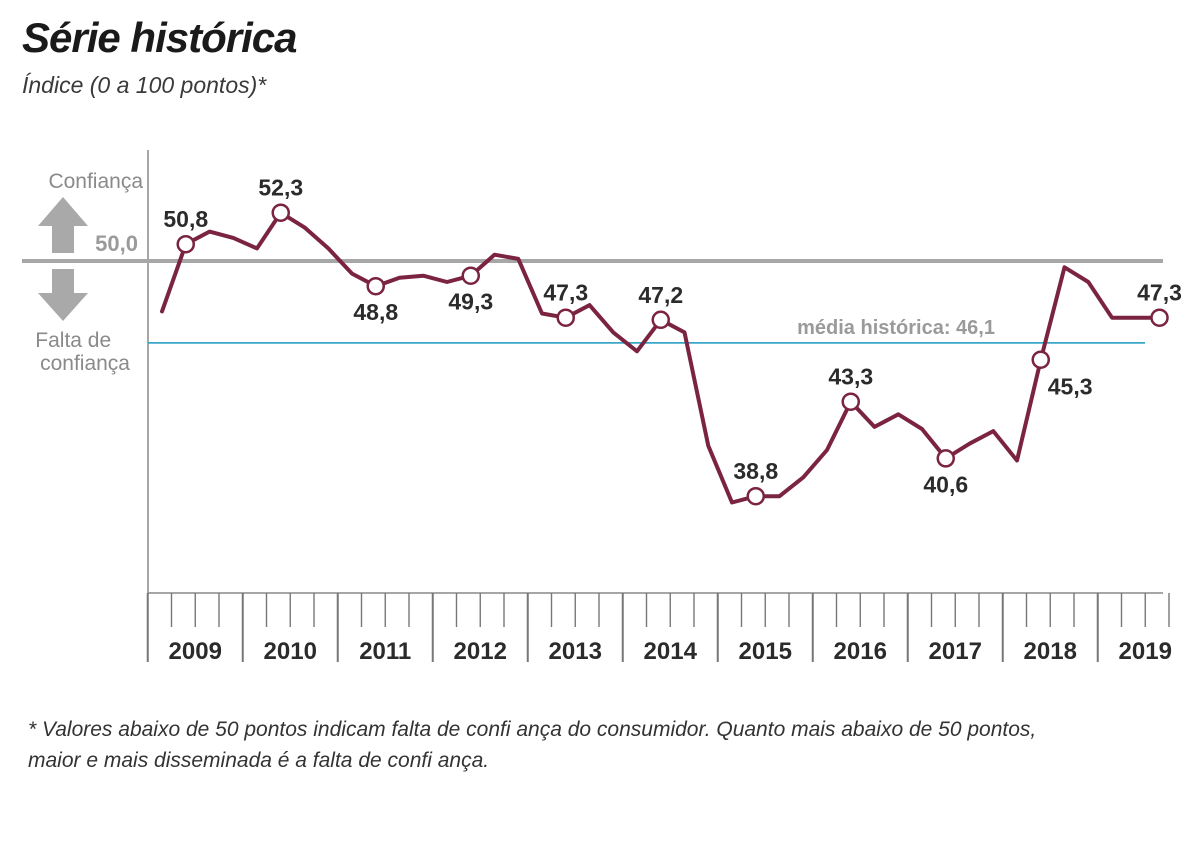  What do you see at coordinates (1145, 651) in the screenshot?
I see `year-label: 2019` at bounding box center [1145, 651].